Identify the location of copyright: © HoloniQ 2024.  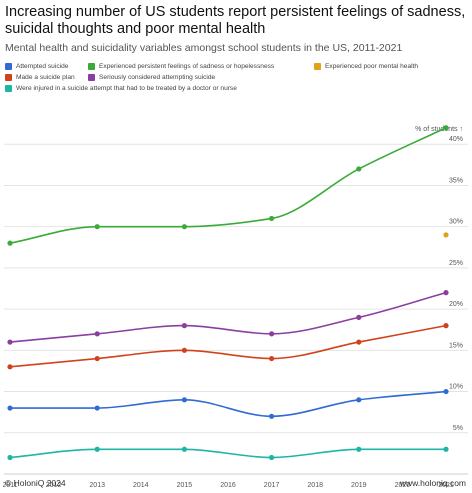
(35, 483).